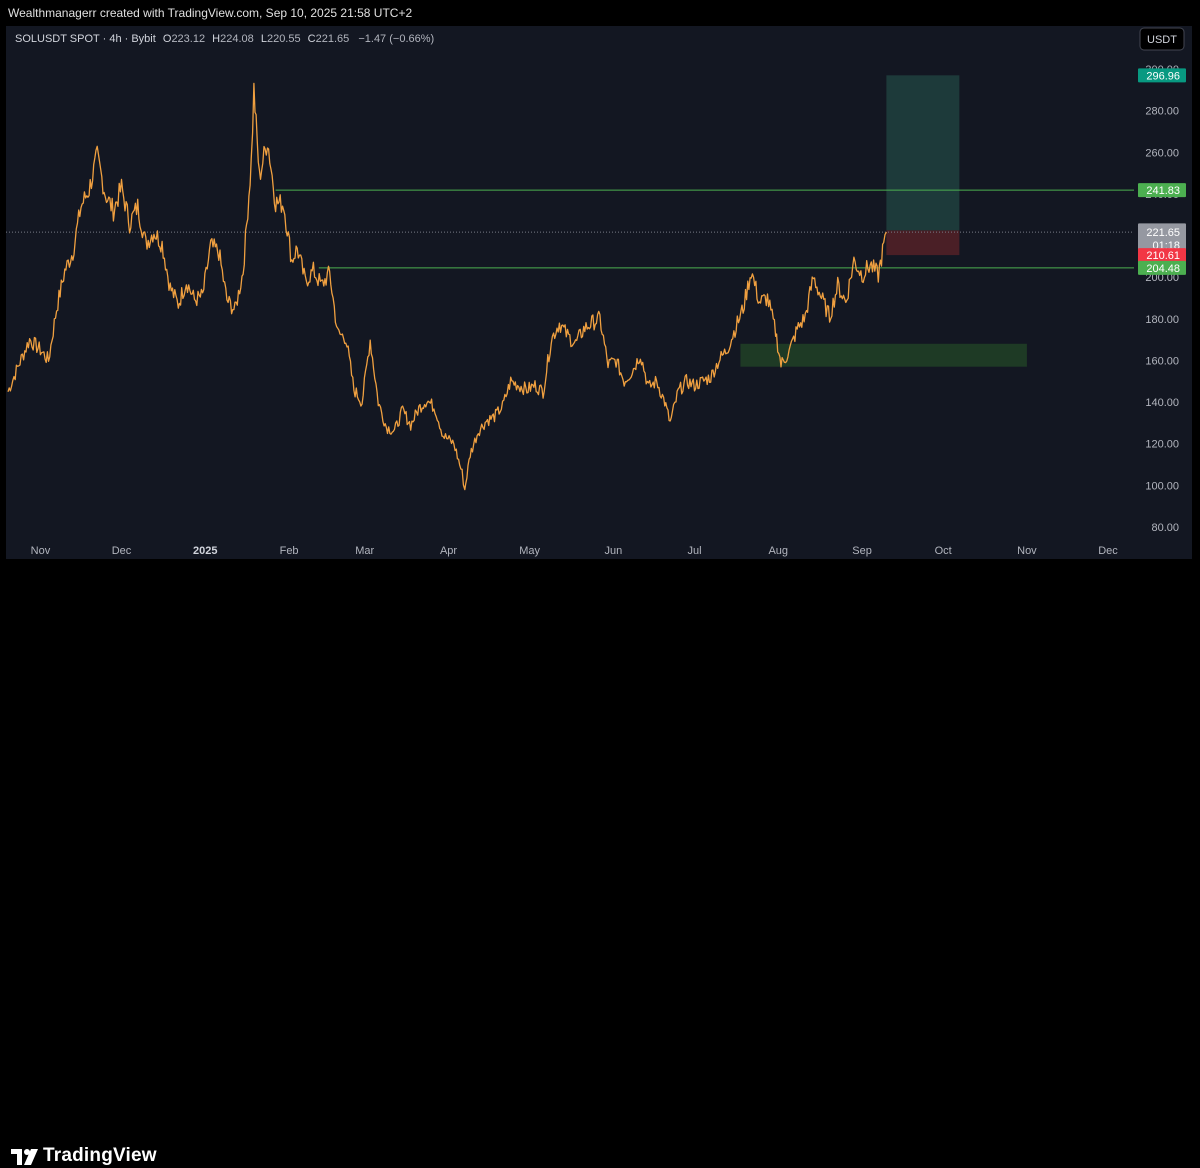 The image size is (1200, 1168). I want to click on legend-open-label: O, so click(167, 39).